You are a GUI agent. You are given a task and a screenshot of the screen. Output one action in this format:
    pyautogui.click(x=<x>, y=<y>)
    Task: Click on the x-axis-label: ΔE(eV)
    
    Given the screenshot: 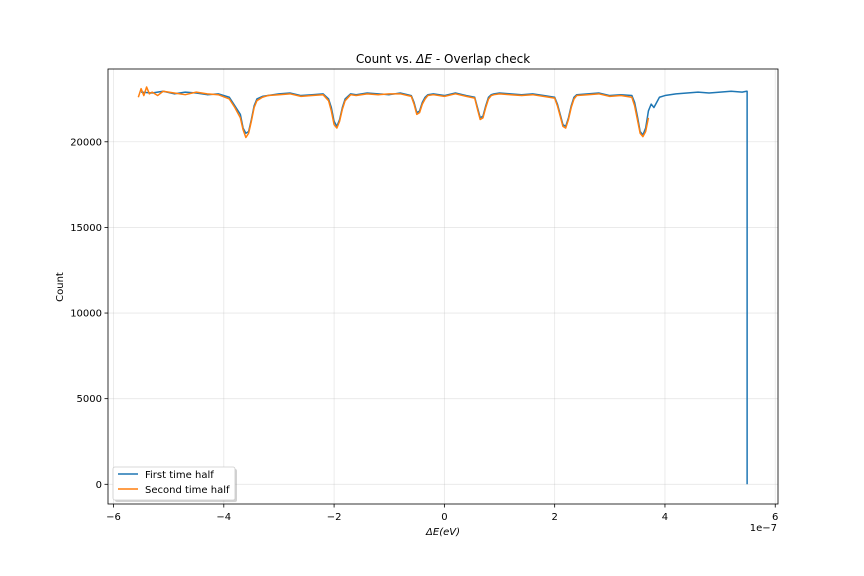 What is the action you would take?
    pyautogui.click(x=442, y=532)
    